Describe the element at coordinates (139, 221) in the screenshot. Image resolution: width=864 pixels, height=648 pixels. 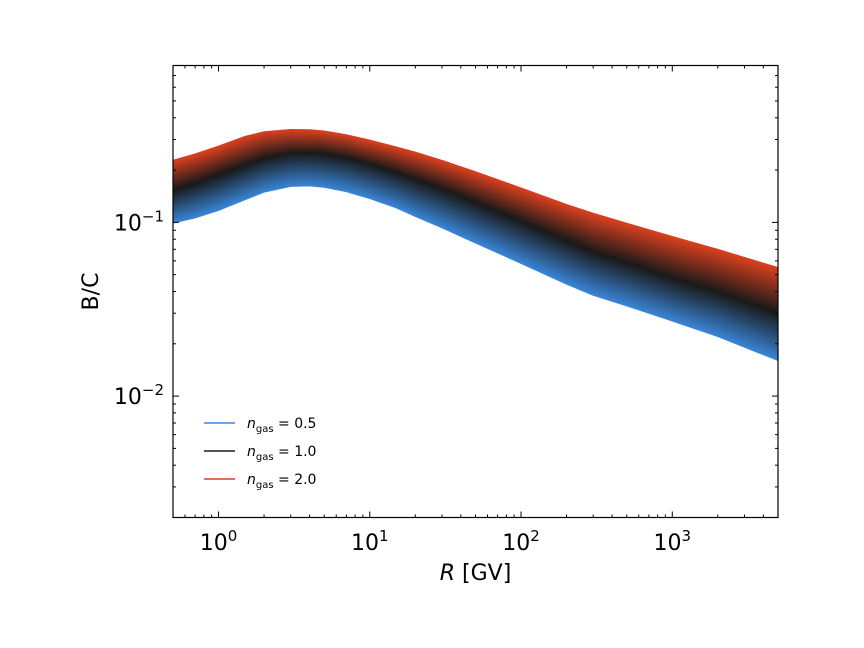
I see `y-tick-label: 10⁻¹` at that location.